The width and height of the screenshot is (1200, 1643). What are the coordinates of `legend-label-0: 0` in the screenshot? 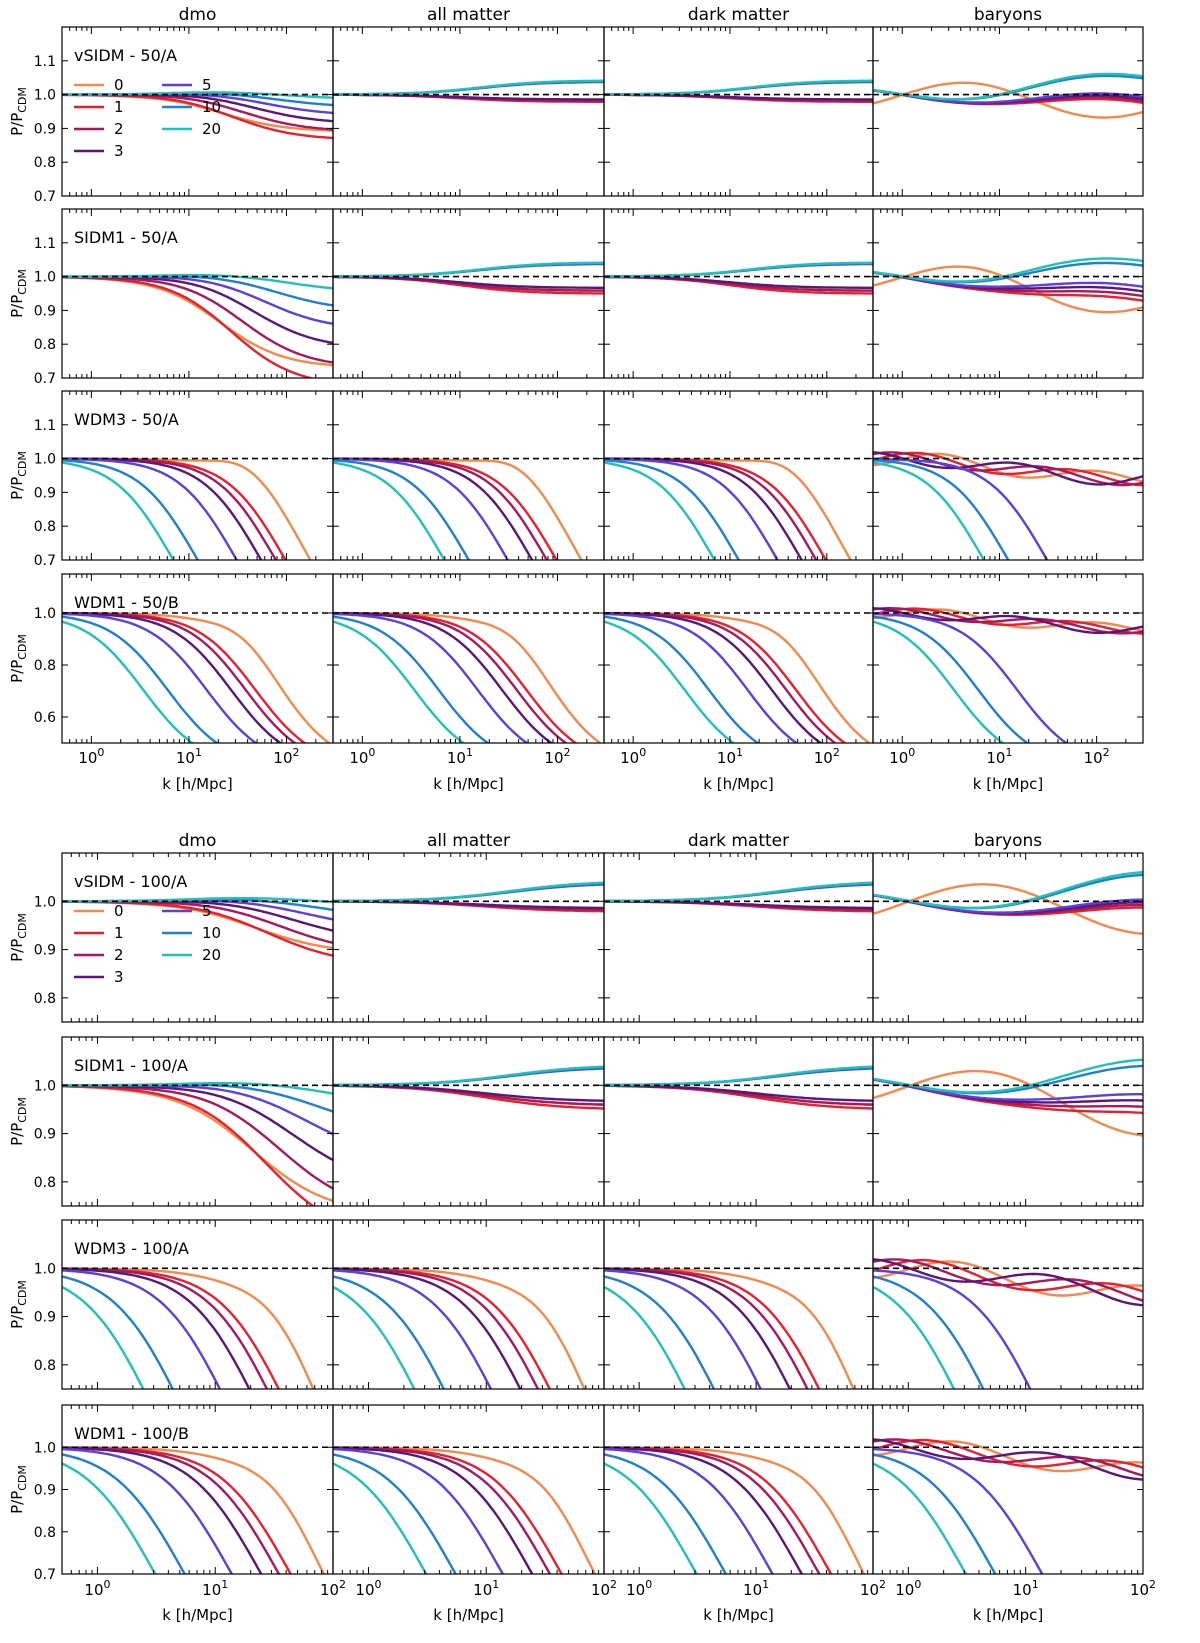 It's located at (119, 85).